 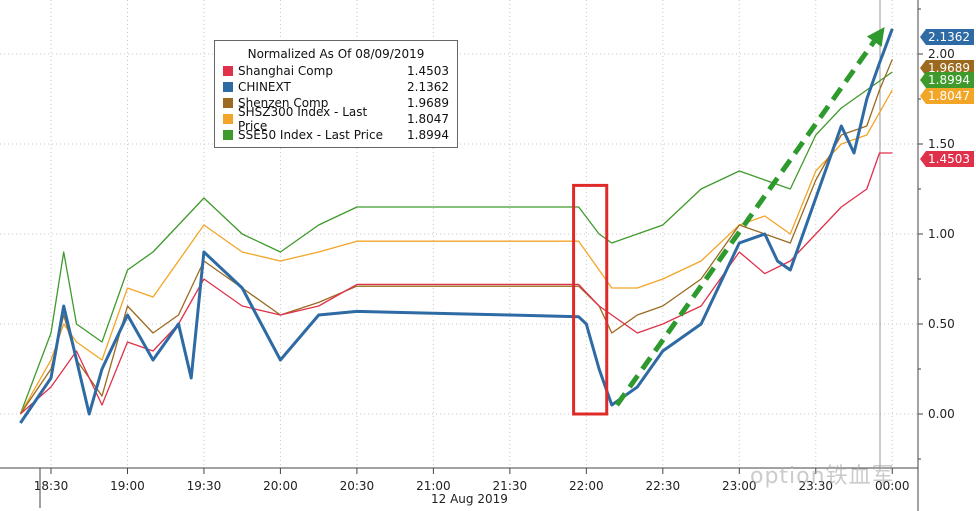 I want to click on price-tag: 1.8994, so click(x=947, y=80).